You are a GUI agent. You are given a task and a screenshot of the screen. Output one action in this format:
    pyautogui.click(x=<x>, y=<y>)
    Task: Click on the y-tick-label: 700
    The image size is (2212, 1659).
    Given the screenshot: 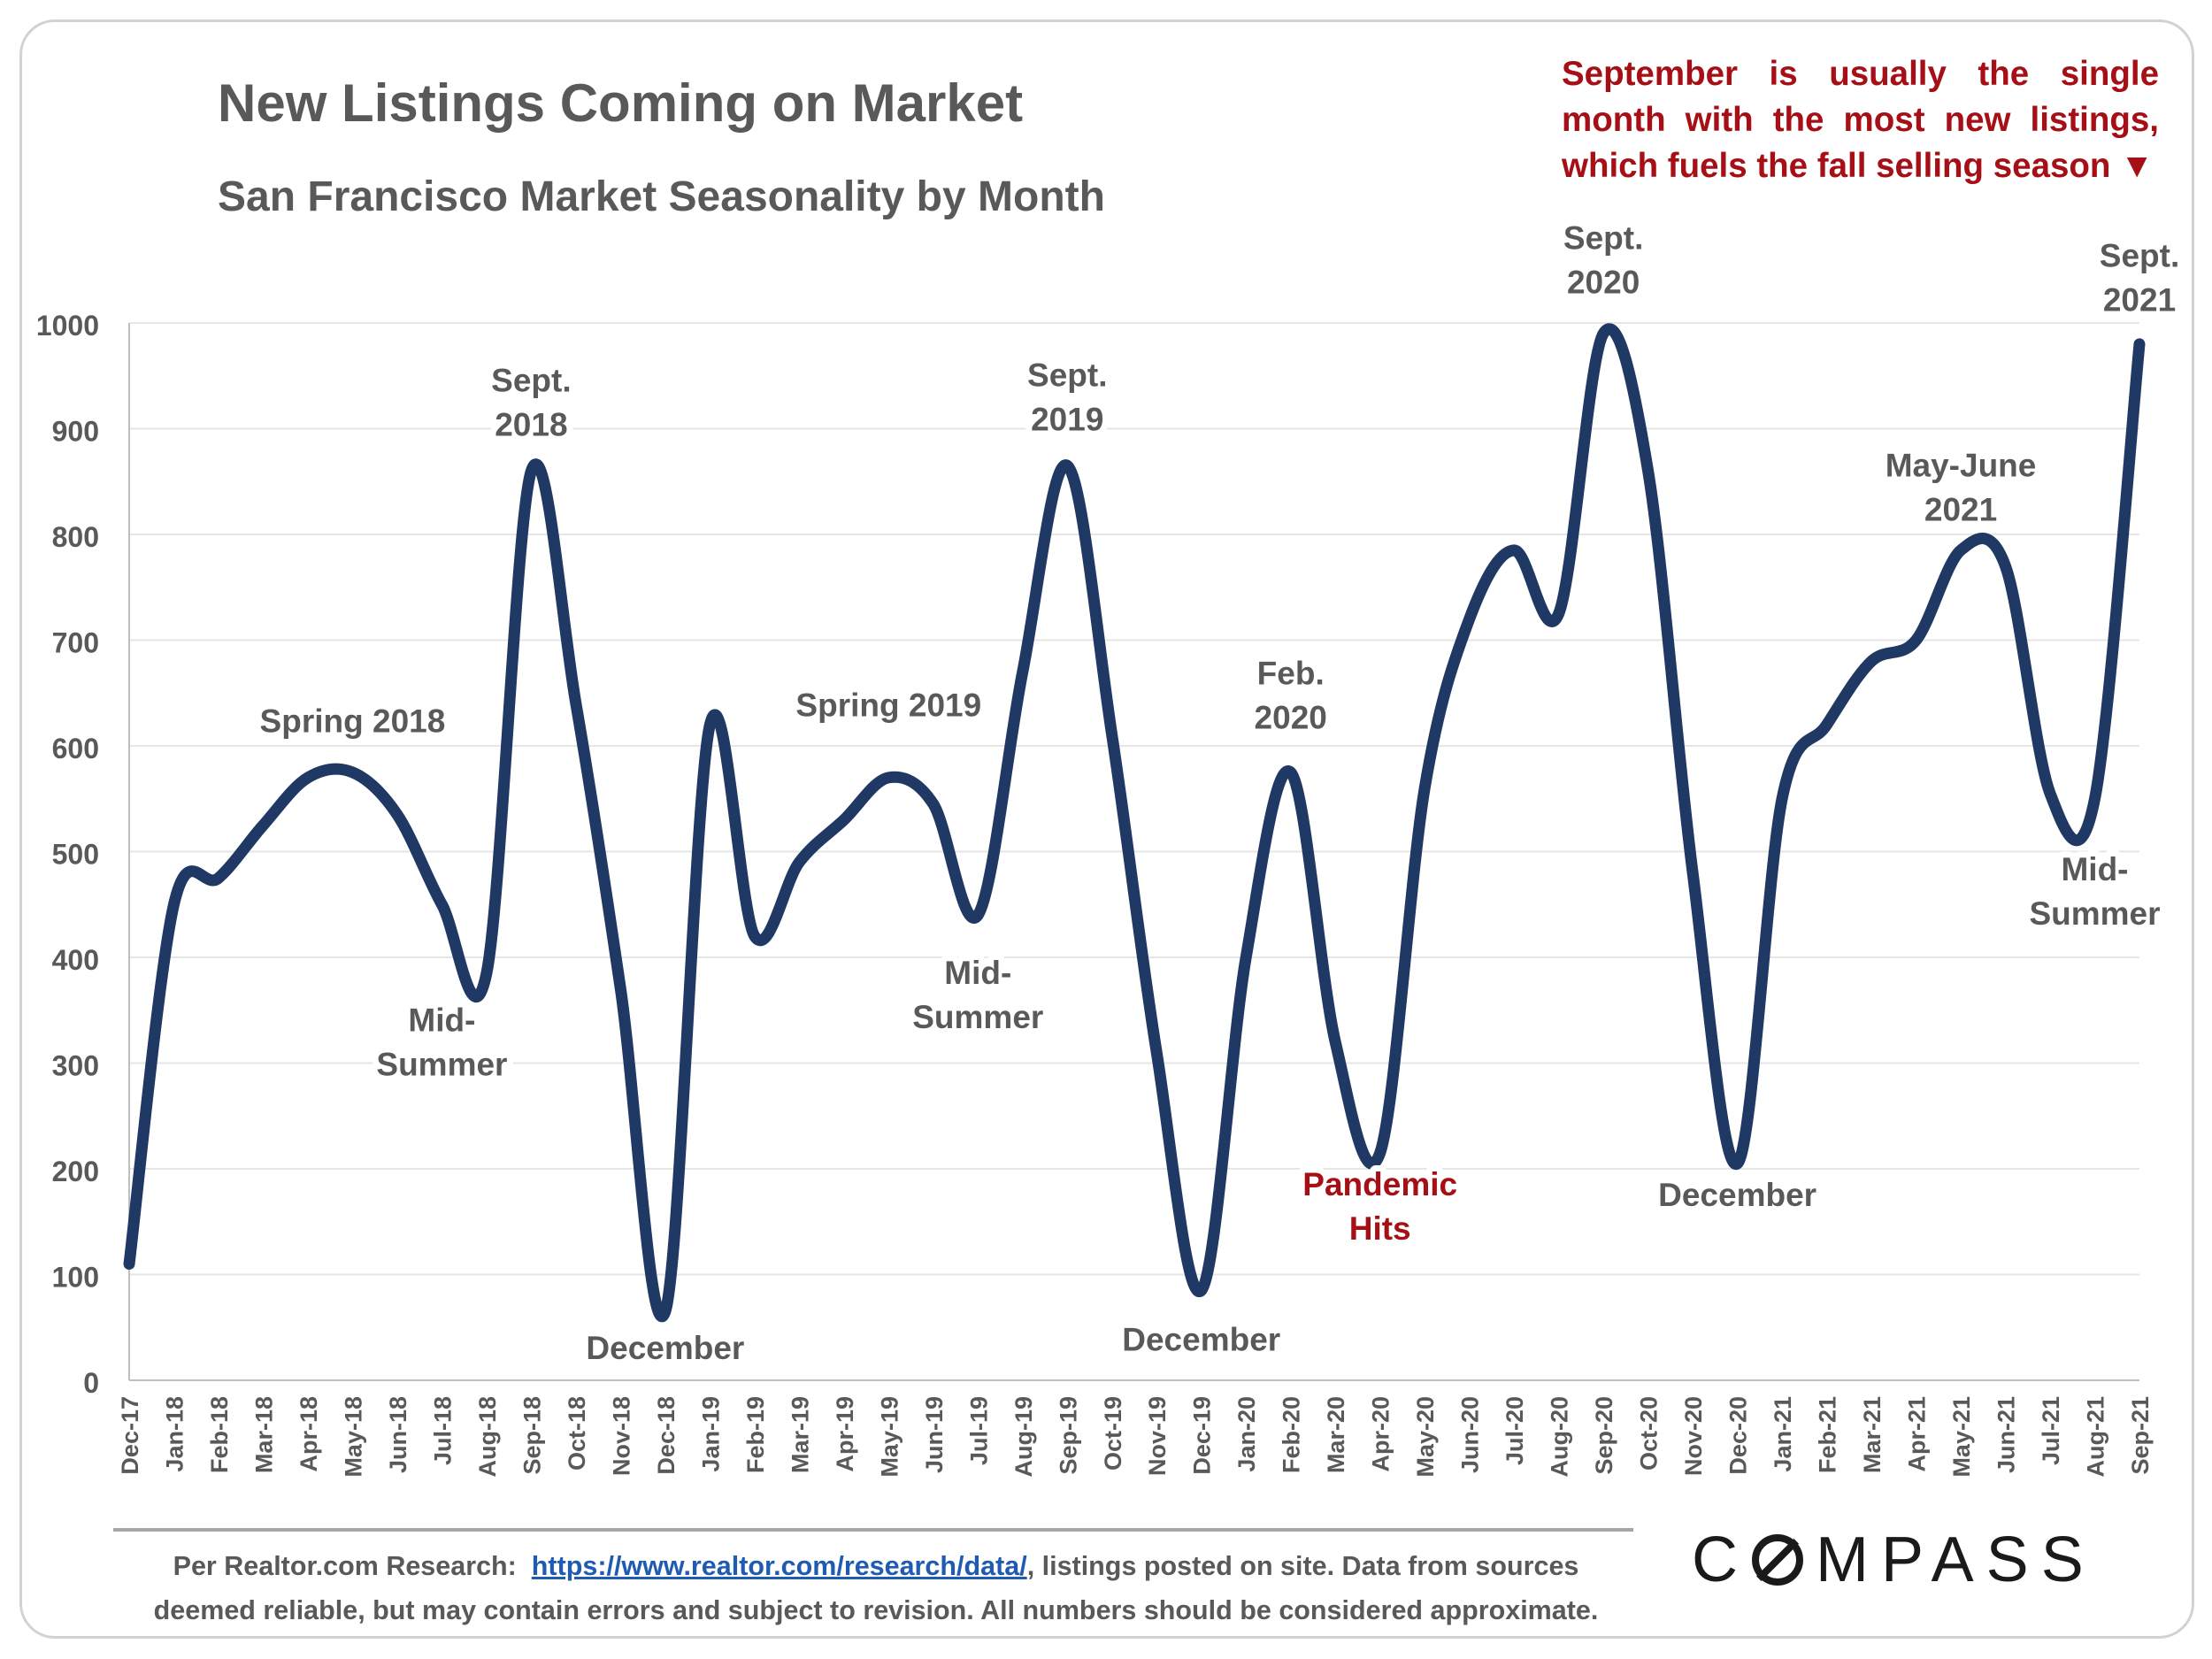 What is the action you would take?
    pyautogui.click(x=76, y=643)
    